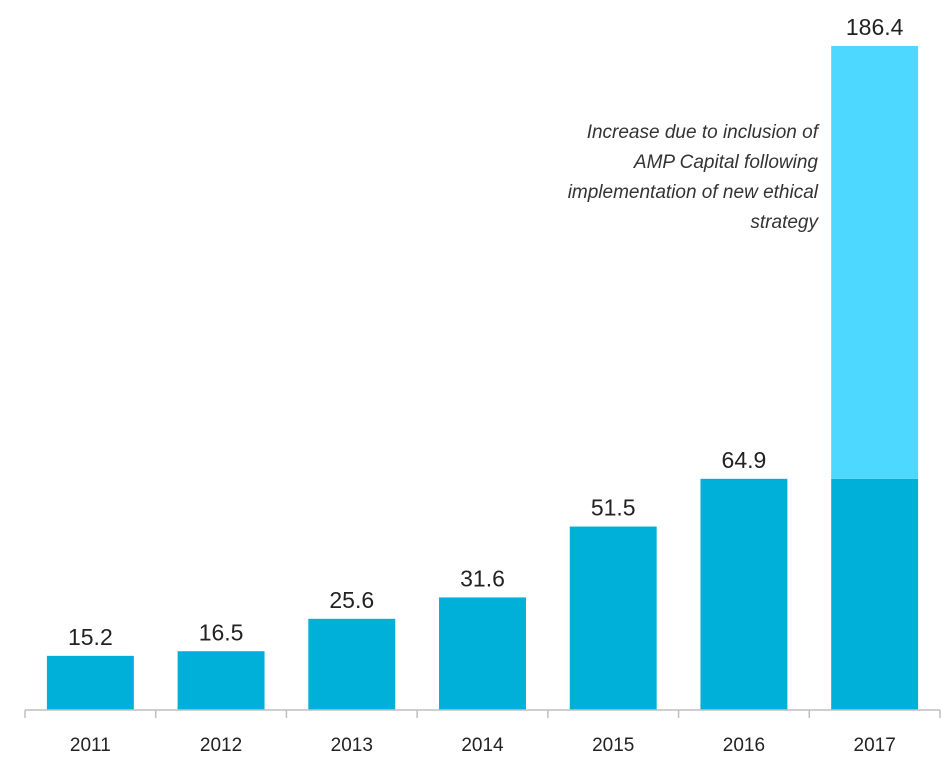 This screenshot has height=760, width=949. I want to click on x-tick-label: 2014, so click(482, 745).